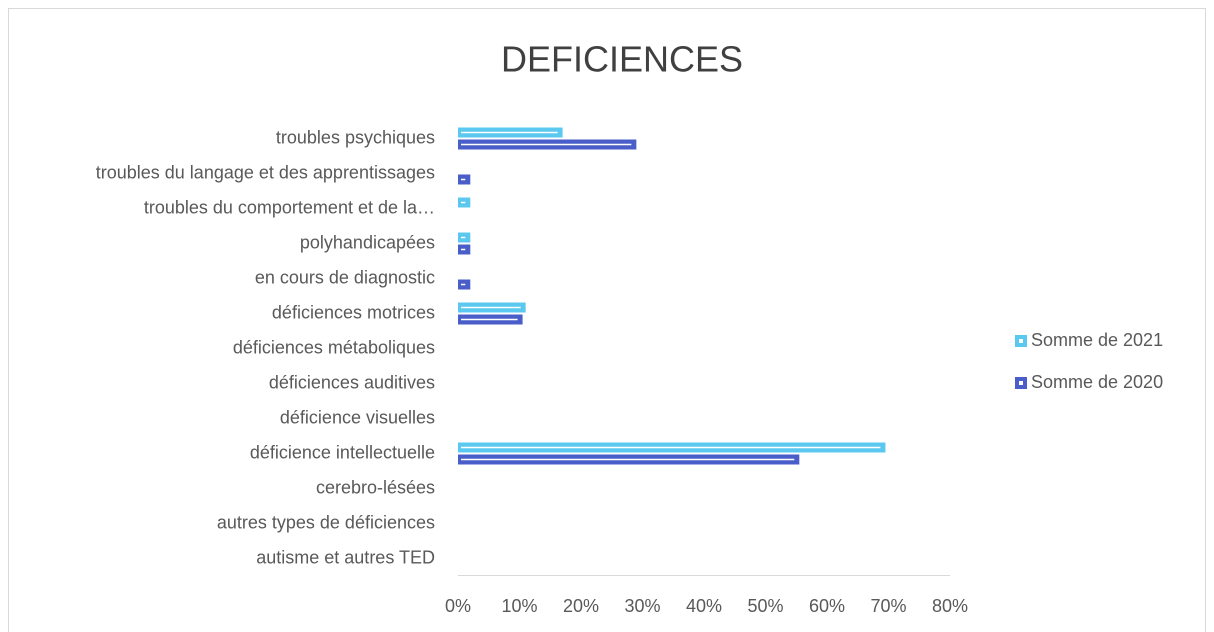  Describe the element at coordinates (888, 606) in the screenshot. I see `x-tick-label: 70%` at that location.